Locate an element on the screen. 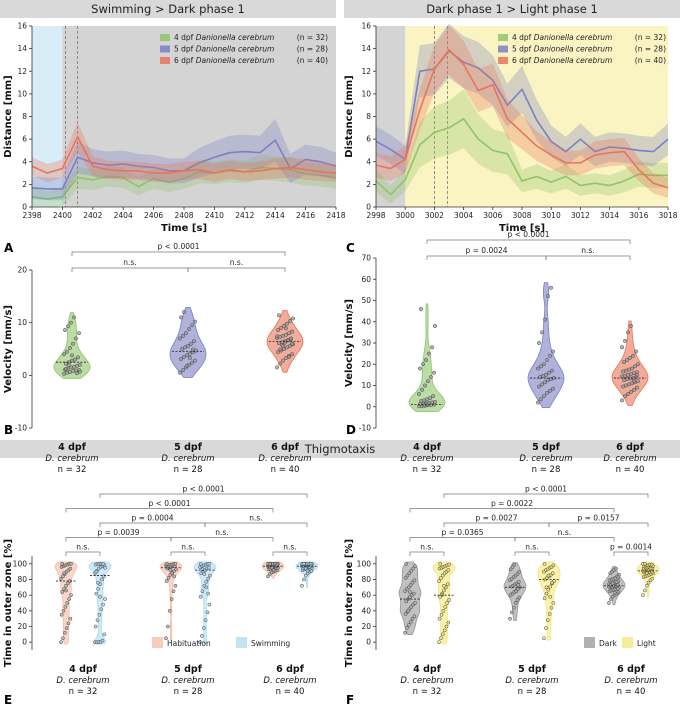  x-tick-label: 3012 is located at coordinates (580, 215).